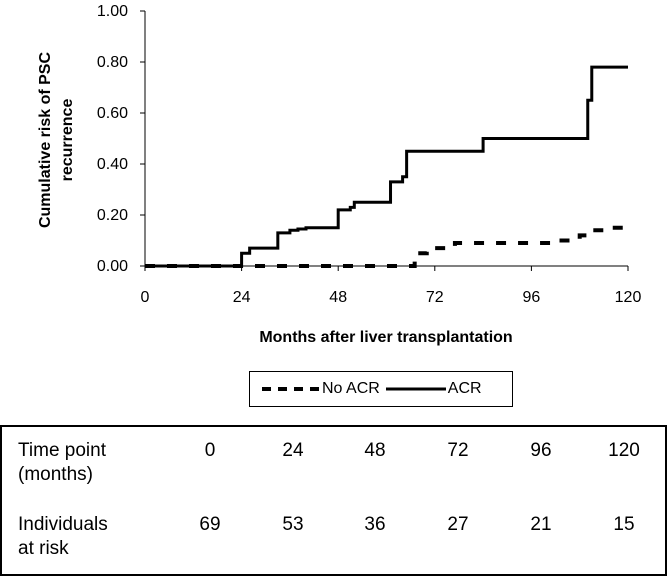  I want to click on series-line-no-acr, so click(386, 246).